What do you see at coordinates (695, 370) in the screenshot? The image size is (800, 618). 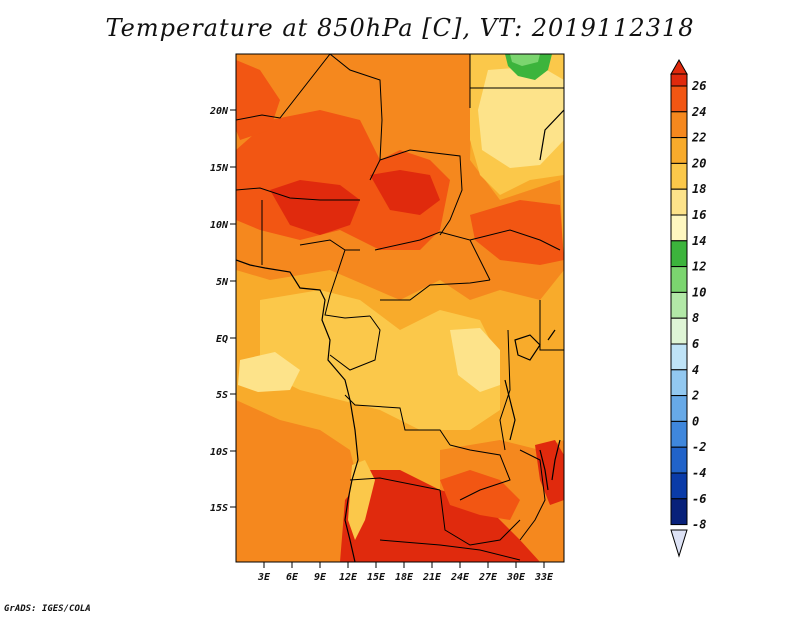 I see `colorbar-label: 4` at bounding box center [695, 370].